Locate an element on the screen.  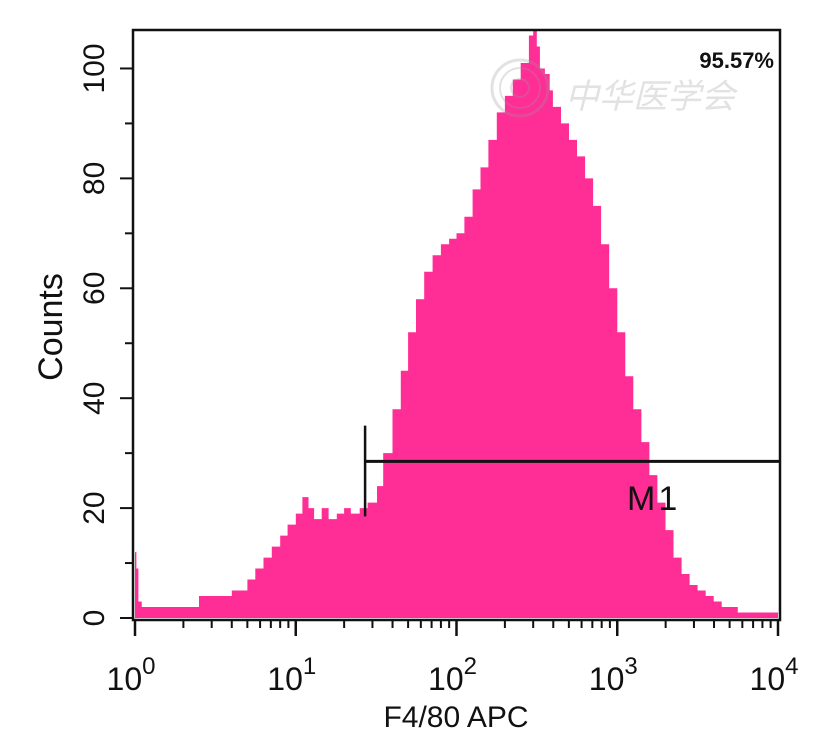
x-tick-label: 10² is located at coordinates (452, 675).